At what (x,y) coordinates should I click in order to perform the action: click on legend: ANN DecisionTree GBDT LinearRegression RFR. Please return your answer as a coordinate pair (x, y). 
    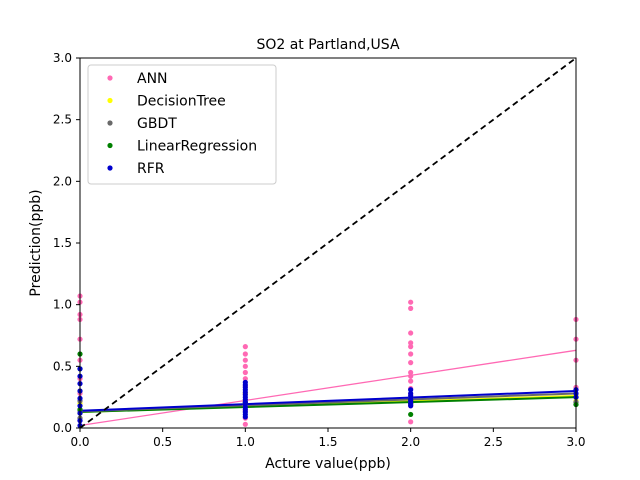
    Looking at the image, I should click on (182, 124).